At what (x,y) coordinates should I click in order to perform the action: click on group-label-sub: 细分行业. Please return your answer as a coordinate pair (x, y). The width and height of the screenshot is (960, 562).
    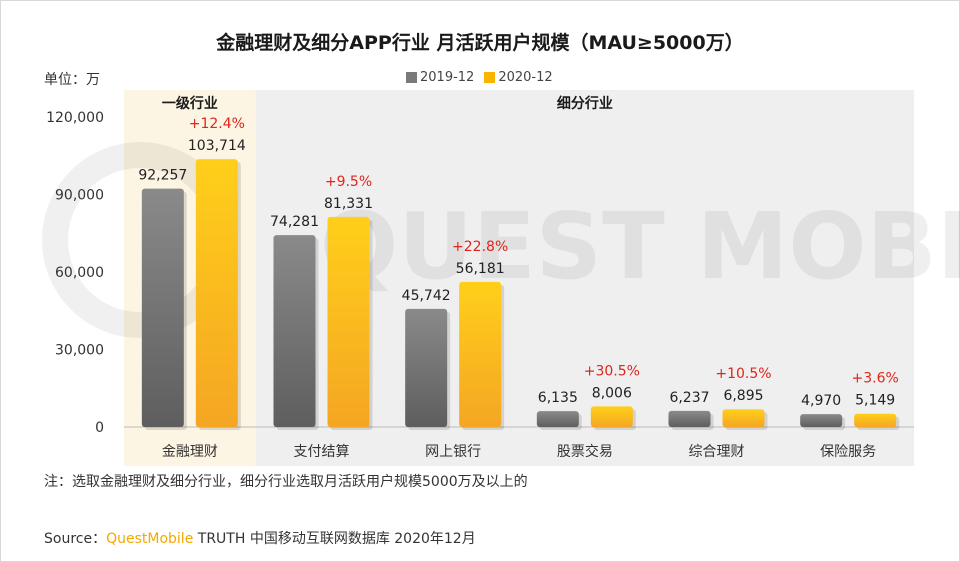
    Looking at the image, I should click on (585, 103).